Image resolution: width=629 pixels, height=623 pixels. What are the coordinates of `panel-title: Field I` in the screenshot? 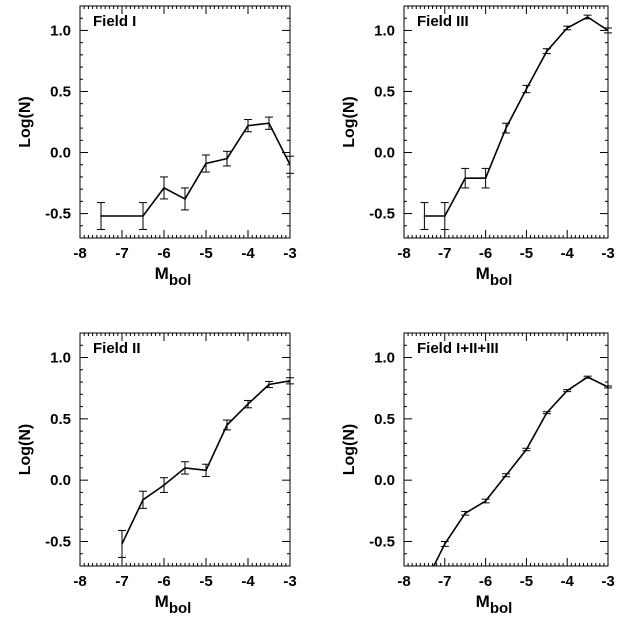 It's located at (114, 21).